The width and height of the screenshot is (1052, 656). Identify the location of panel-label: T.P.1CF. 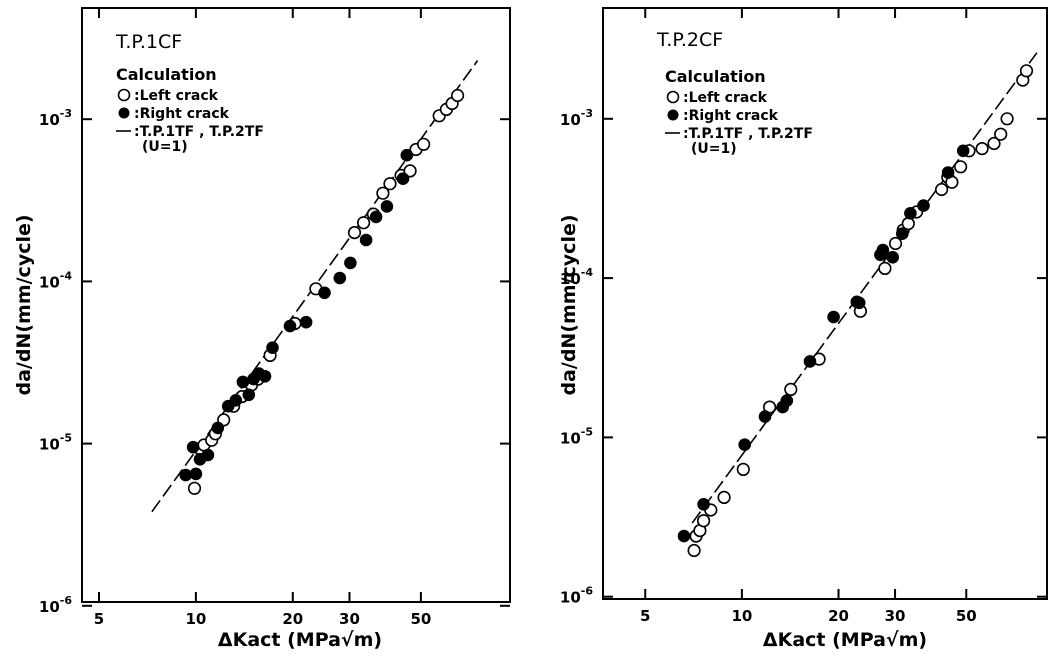
(148, 42).